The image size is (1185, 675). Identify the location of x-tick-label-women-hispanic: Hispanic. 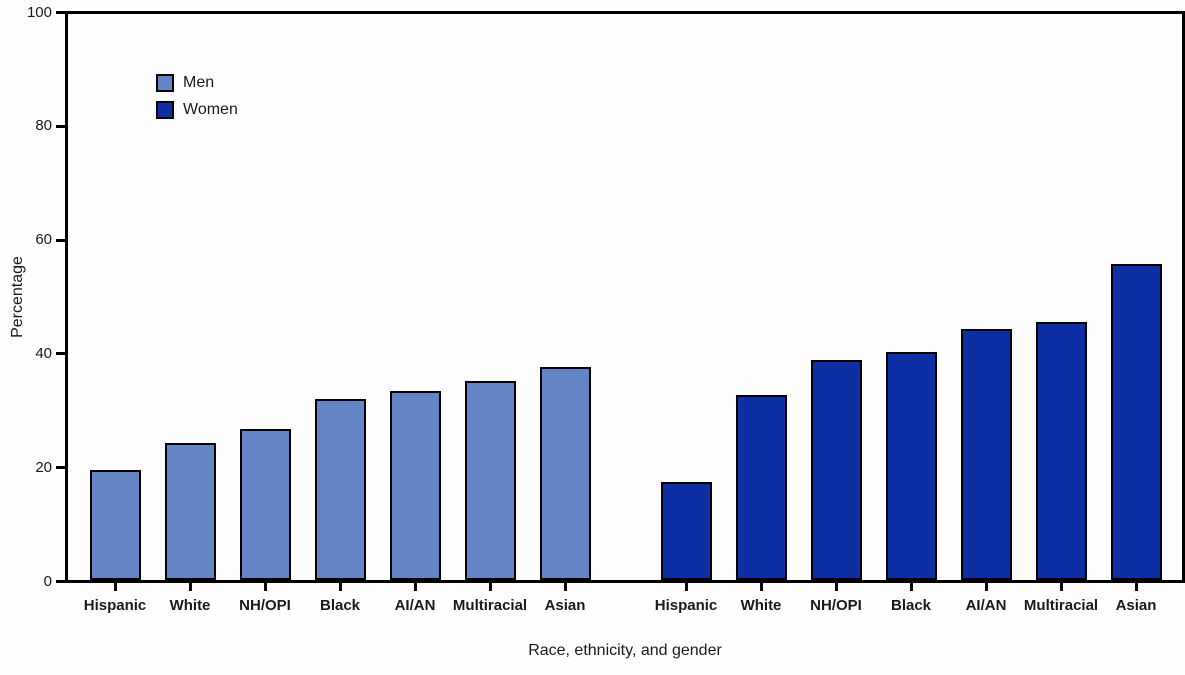
(686, 605).